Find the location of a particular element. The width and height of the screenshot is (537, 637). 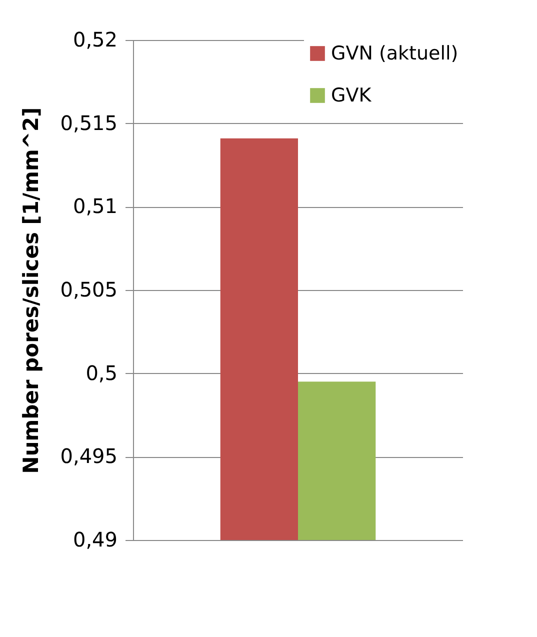

y-tick-label: 0,5 is located at coordinates (102, 372).